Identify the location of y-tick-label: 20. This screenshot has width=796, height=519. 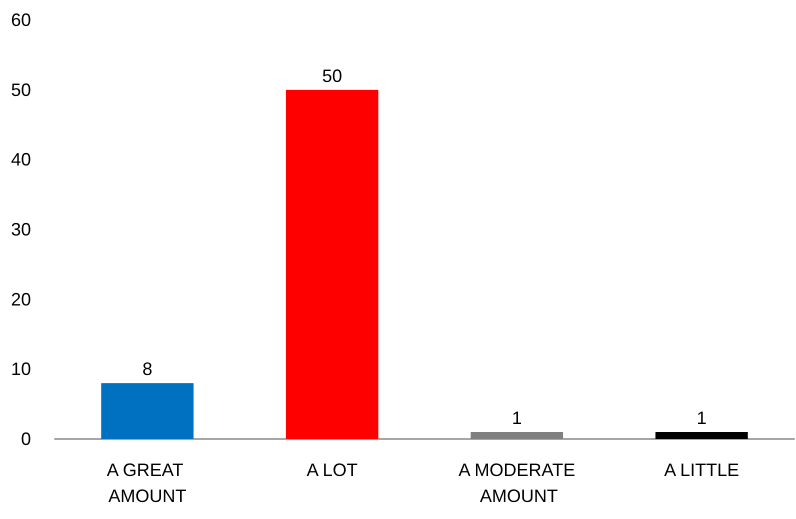
(20, 299).